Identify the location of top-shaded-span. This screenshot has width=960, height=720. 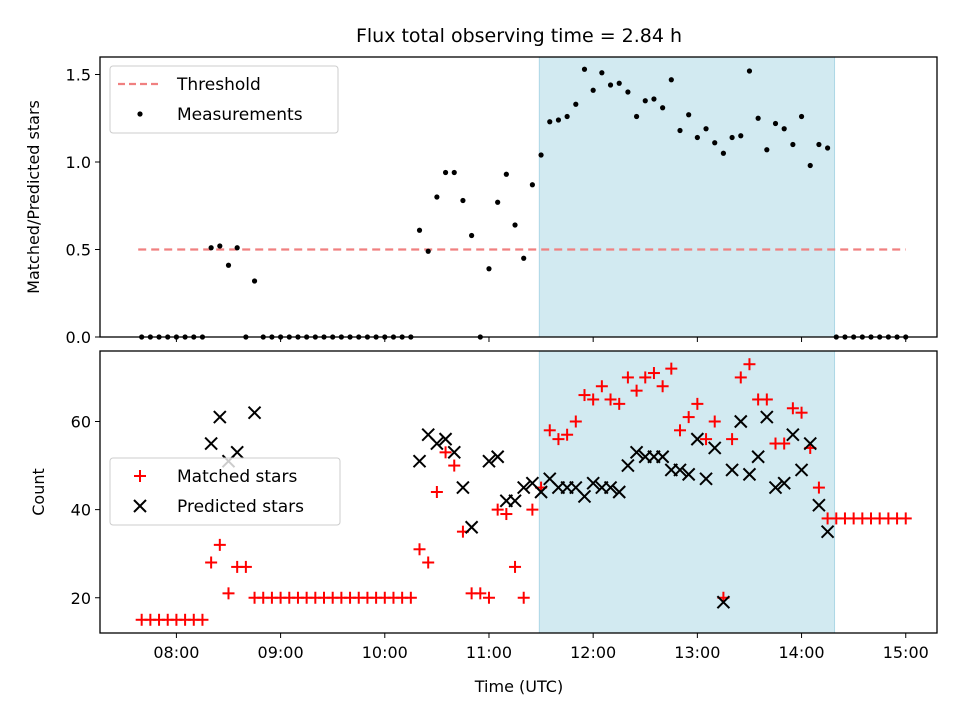
(687, 197).